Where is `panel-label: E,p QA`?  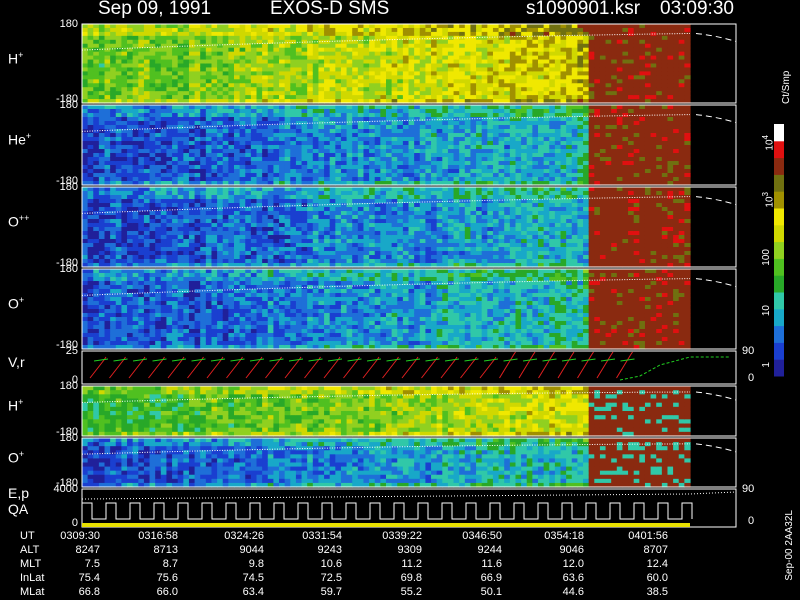
panel-label: E,p QA is located at coordinates (18, 501).